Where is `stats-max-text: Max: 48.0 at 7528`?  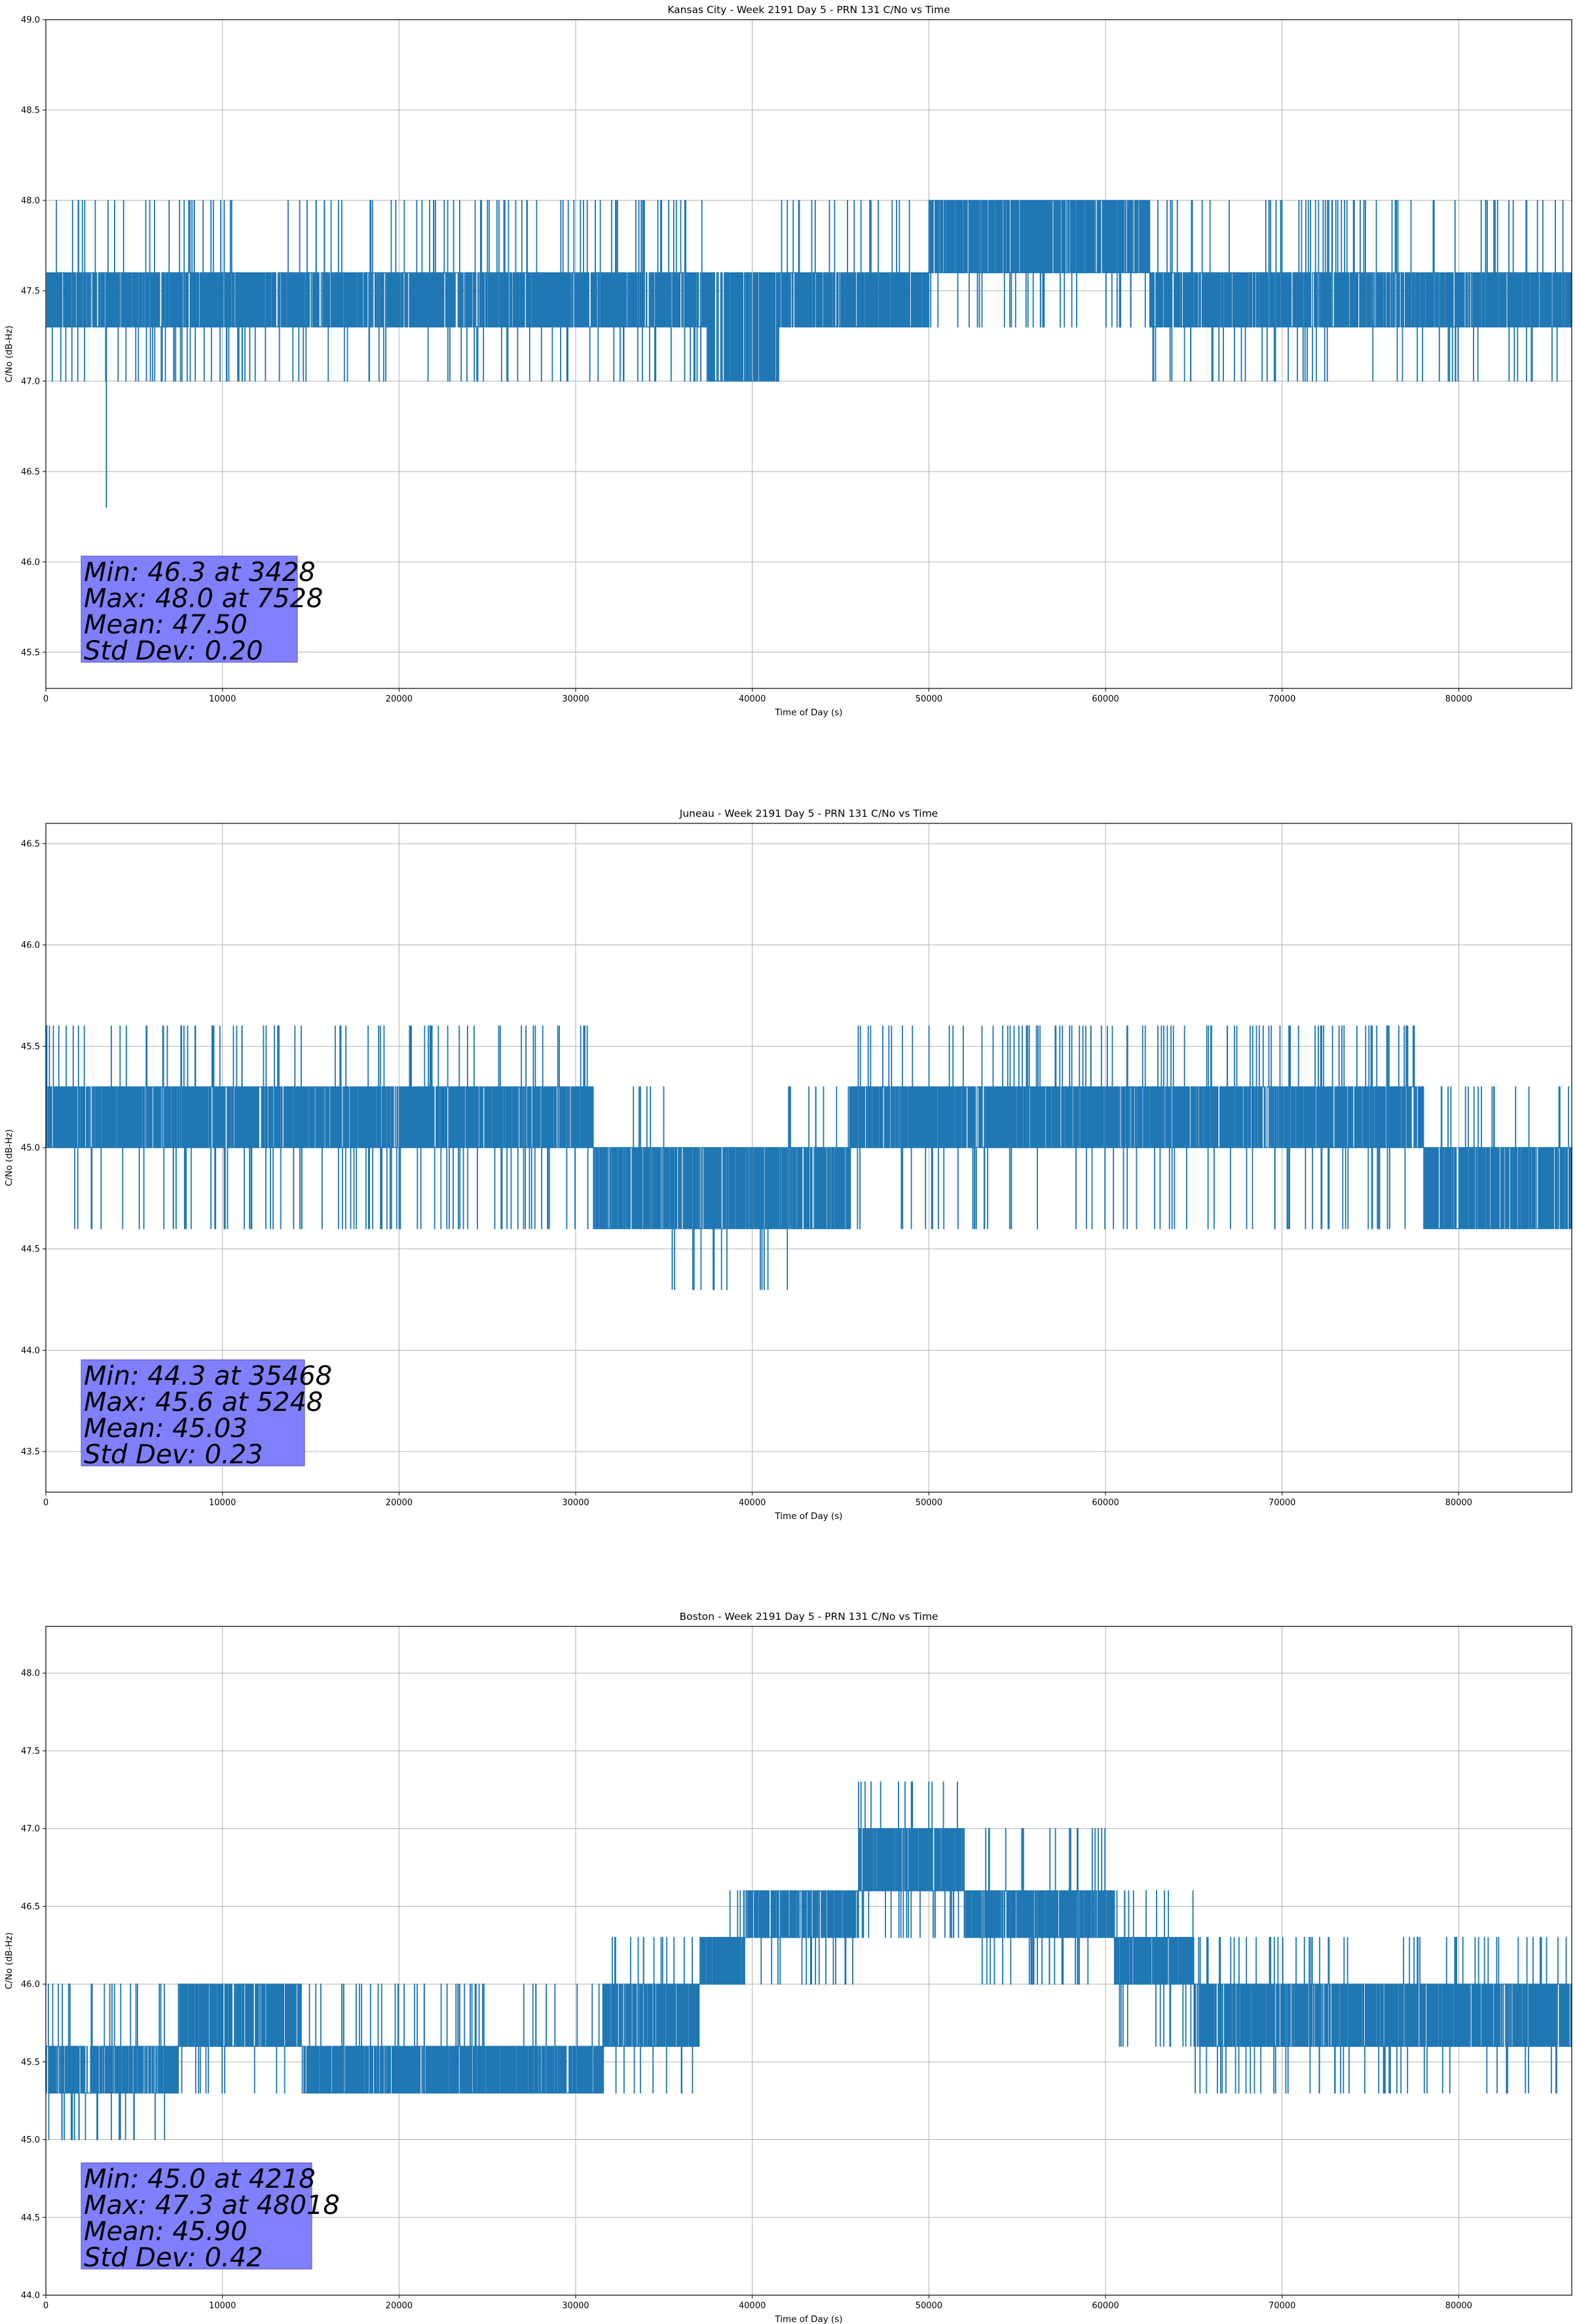 stats-max-text: Max: 48.0 at 7528 is located at coordinates (203, 599).